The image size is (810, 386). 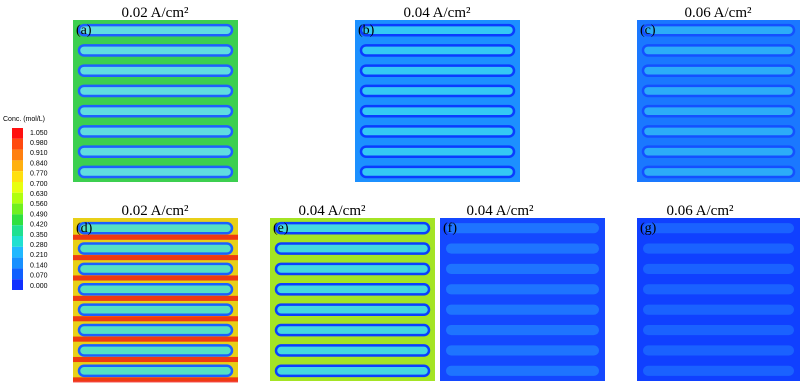 What do you see at coordinates (366, 30) in the screenshot?
I see `panel-label: (b)` at bounding box center [366, 30].